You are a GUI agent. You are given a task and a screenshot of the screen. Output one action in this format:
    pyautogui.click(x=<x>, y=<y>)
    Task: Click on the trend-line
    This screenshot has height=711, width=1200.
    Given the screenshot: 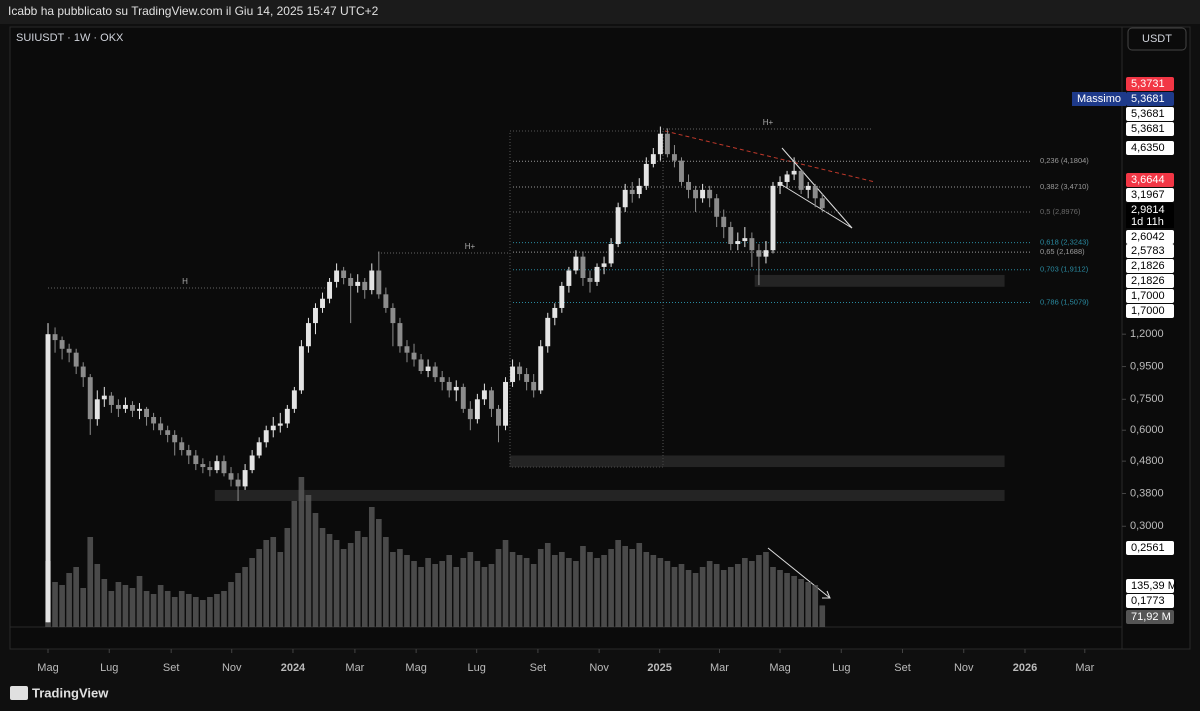 What is the action you would take?
    pyautogui.click(x=770, y=156)
    